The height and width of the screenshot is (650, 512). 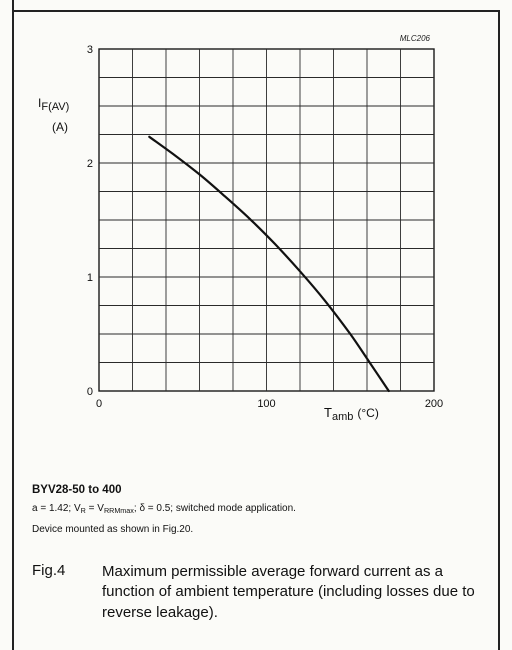 What do you see at coordinates (83, 510) in the screenshot?
I see `cond-vr-sub: R` at bounding box center [83, 510].